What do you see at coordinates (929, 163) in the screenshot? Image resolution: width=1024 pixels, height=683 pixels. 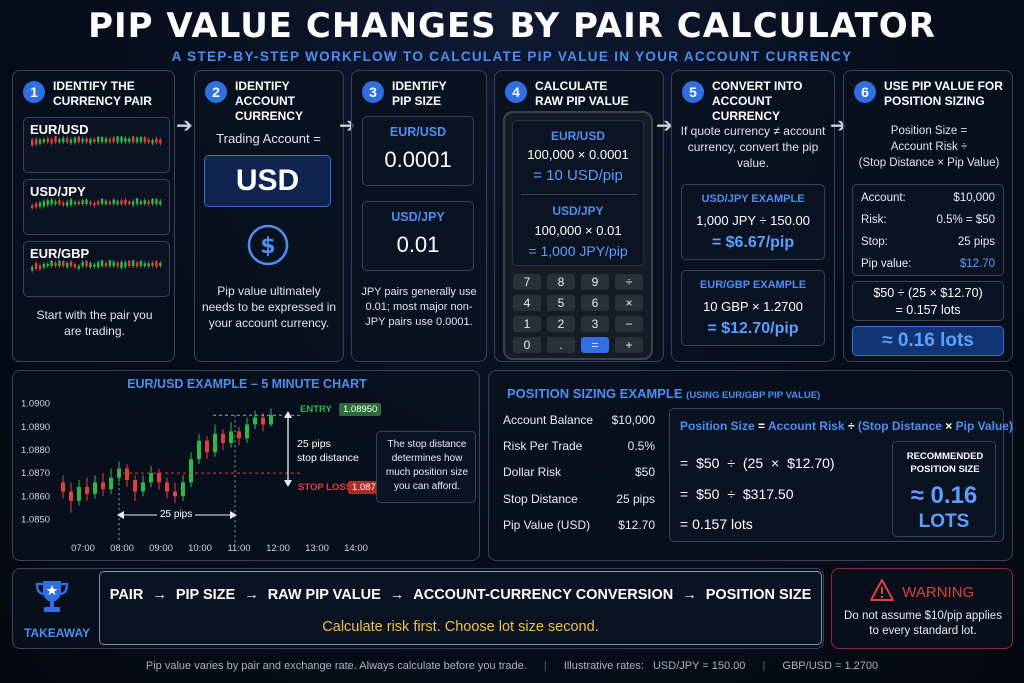 I see `formula-line: (Stop Distance × Pip Value)` at bounding box center [929, 163].